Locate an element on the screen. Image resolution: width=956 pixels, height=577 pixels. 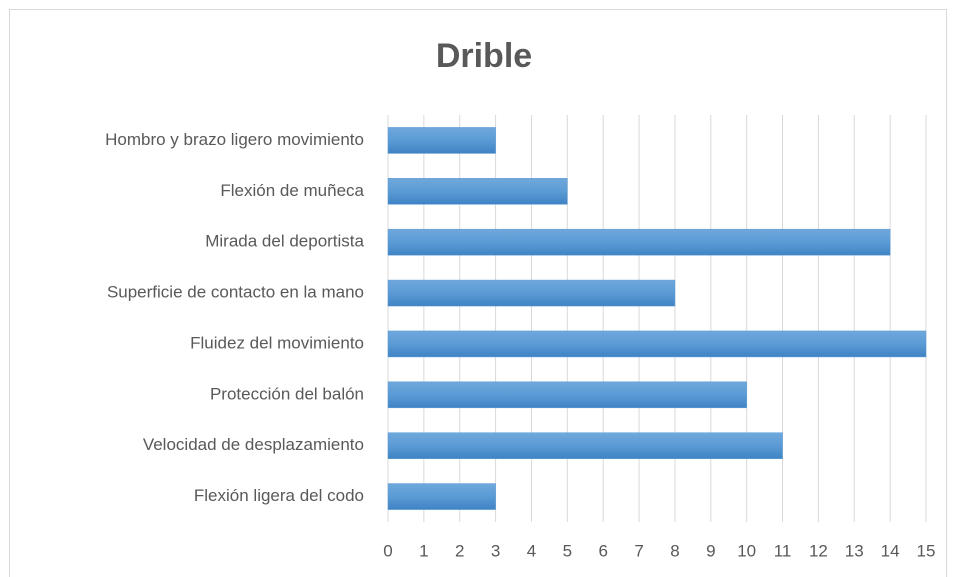
y-tick-label: Superficie de contacto en la mano is located at coordinates (235, 292).